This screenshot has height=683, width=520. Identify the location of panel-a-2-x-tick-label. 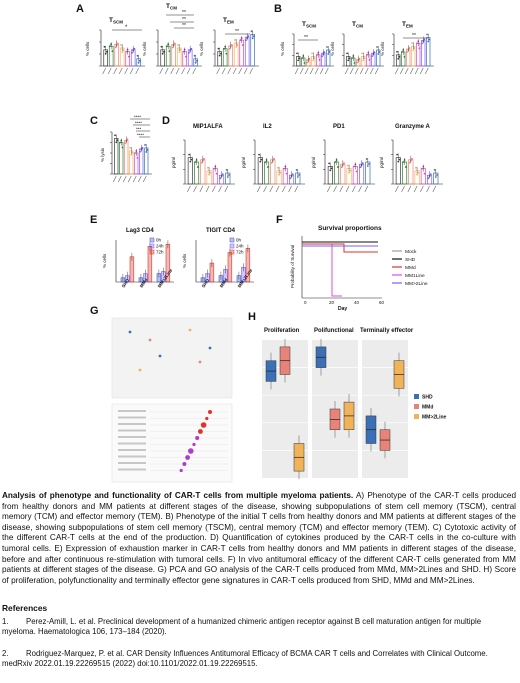
(251, 71).